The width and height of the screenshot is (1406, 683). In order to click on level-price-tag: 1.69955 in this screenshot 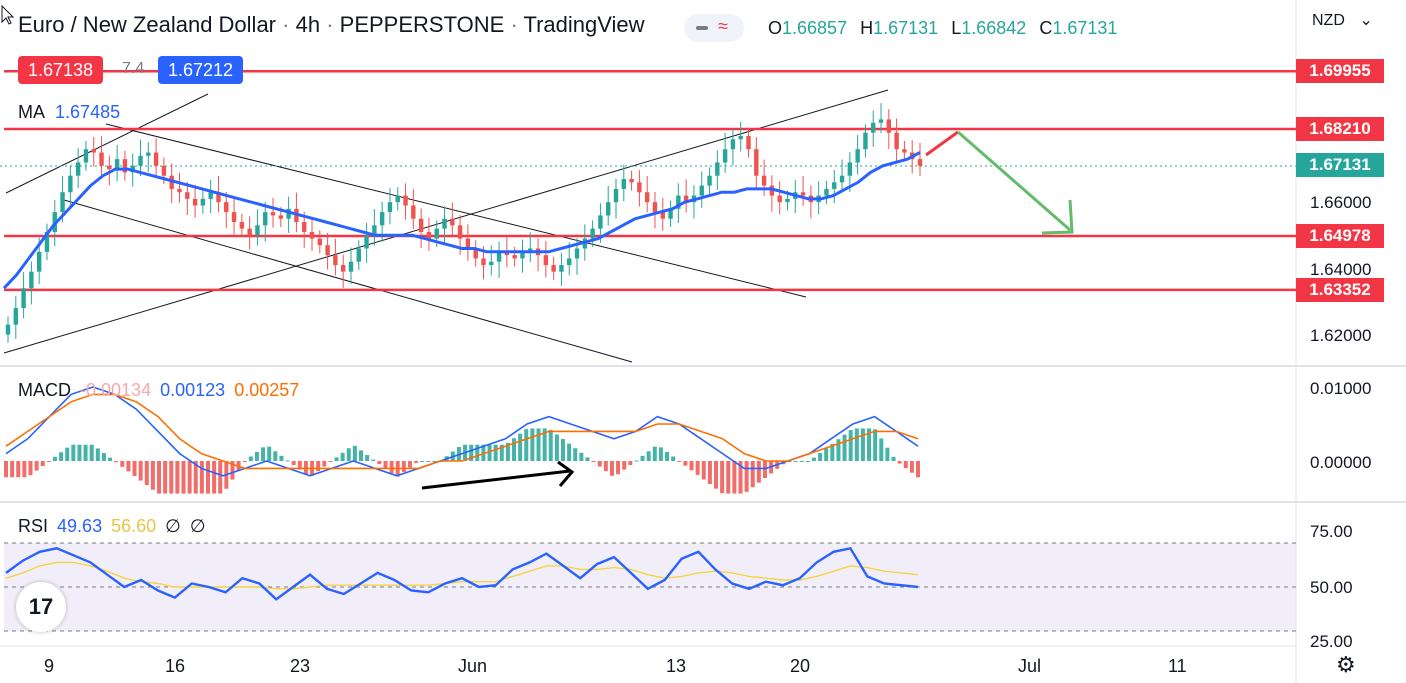, I will do `click(1340, 71)`.